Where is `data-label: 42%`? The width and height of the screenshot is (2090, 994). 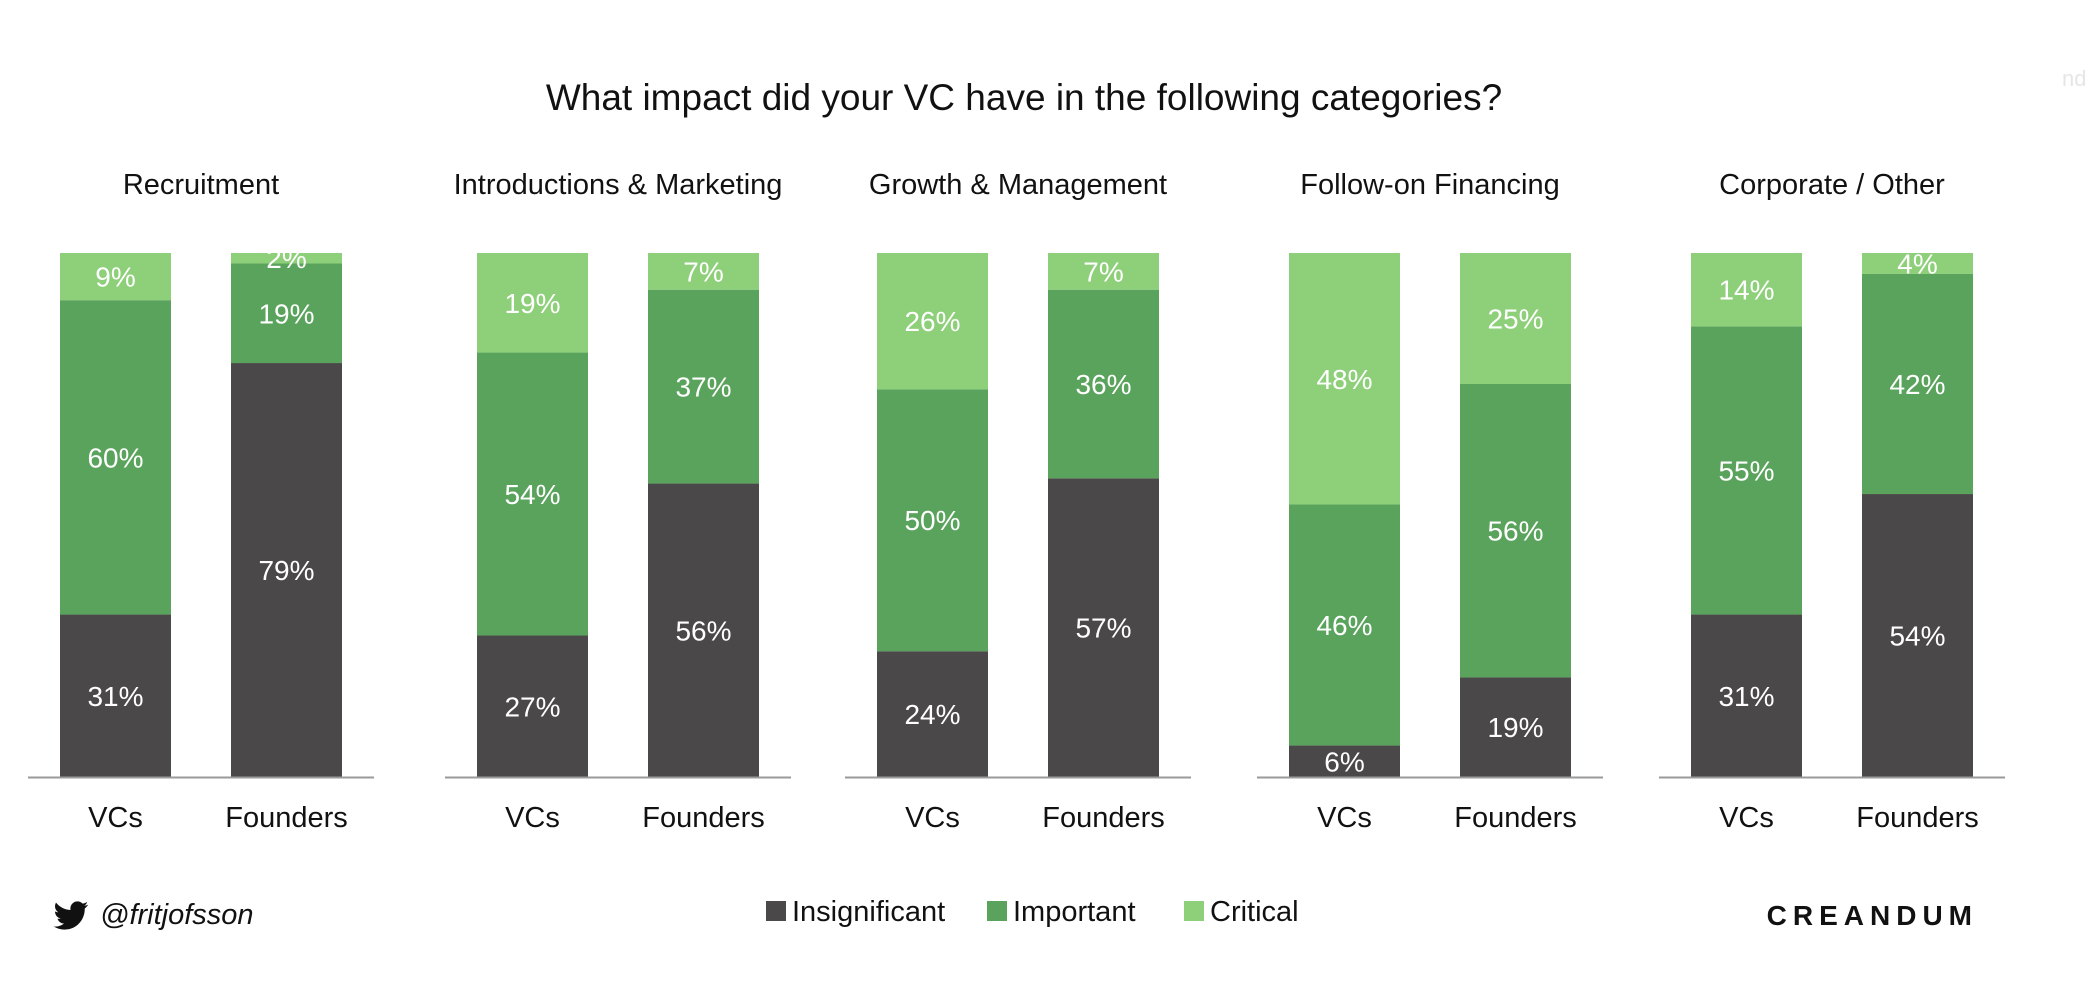 data-label: 42% is located at coordinates (1917, 384).